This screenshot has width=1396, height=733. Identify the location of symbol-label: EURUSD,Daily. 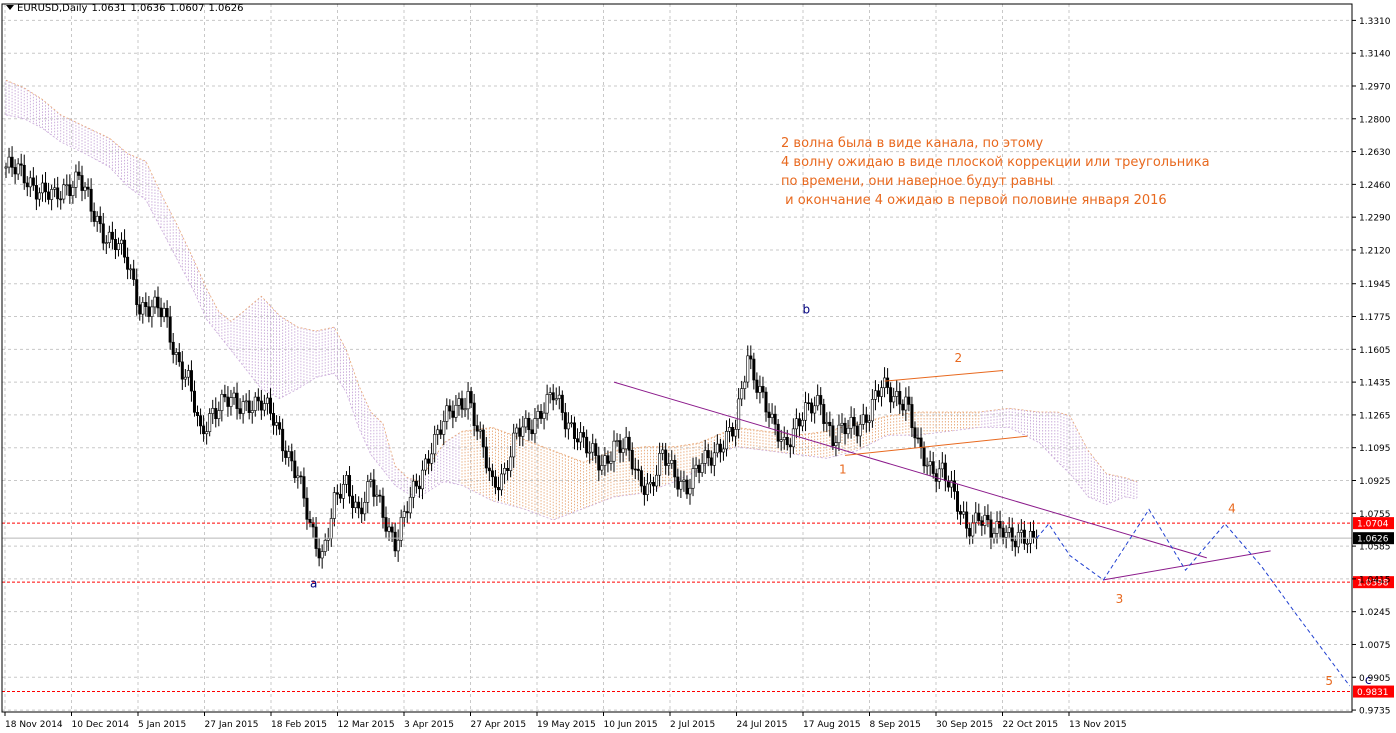
(52, 8).